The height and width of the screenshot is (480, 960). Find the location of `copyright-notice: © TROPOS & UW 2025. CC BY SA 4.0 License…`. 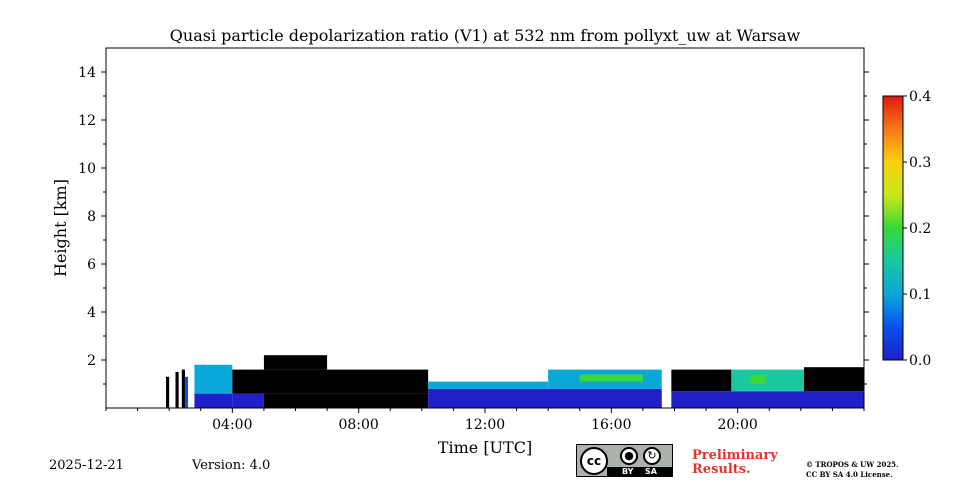

copyright-notice: © TROPOS & UW 2025. CC BY SA 4.0 License… is located at coordinates (852, 470).